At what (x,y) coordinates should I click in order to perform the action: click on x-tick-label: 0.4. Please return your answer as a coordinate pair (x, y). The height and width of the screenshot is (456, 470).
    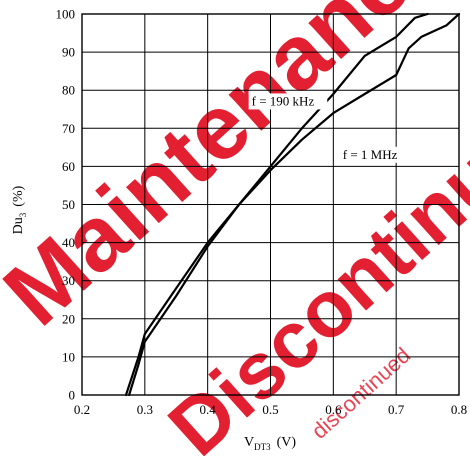
    Looking at the image, I should click on (208, 409).